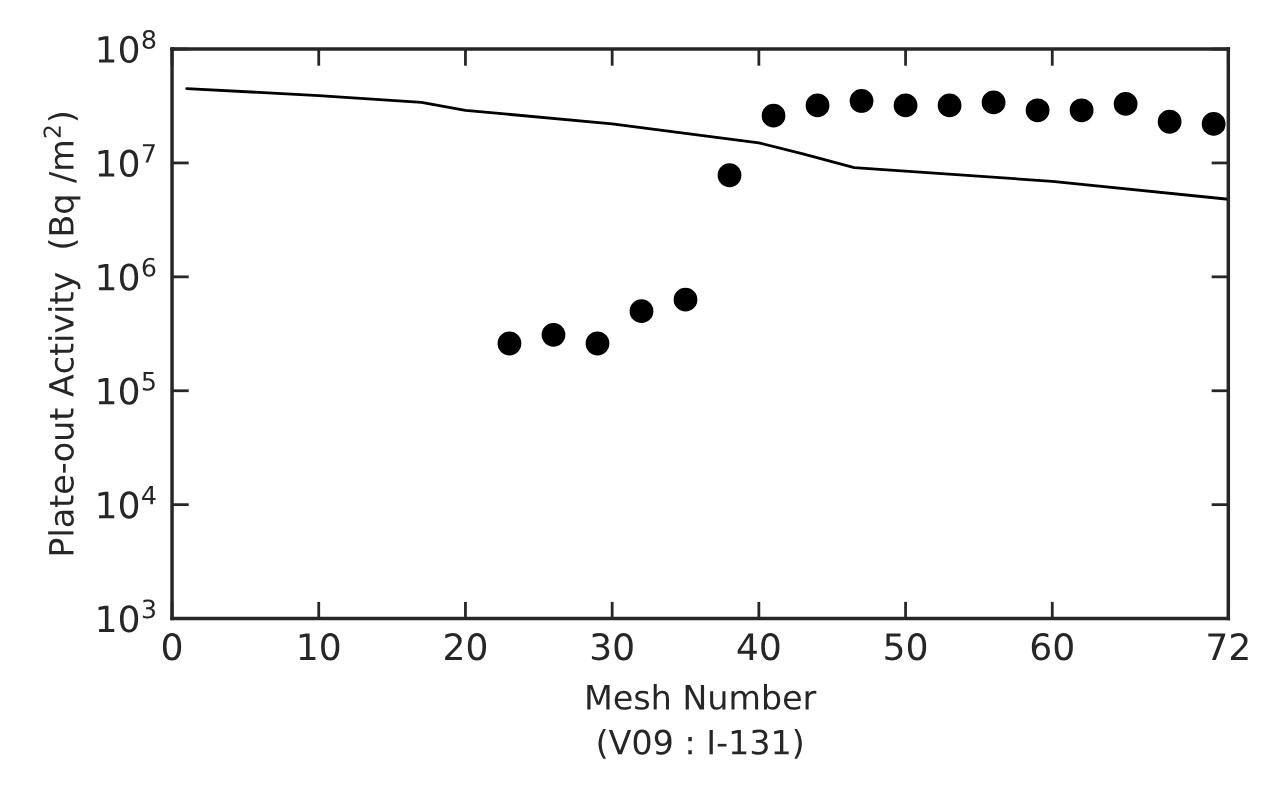  Describe the element at coordinates (127, 274) in the screenshot. I see `y-tick-label: 10$^{6}$` at that location.